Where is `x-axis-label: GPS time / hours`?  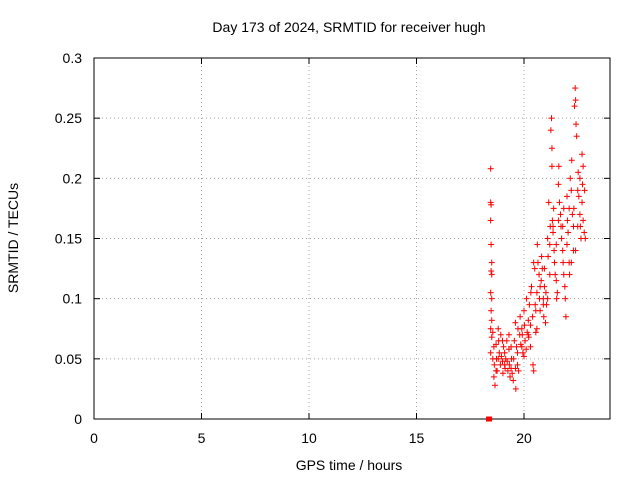
x-axis-label: GPS time / hours is located at coordinates (349, 465).